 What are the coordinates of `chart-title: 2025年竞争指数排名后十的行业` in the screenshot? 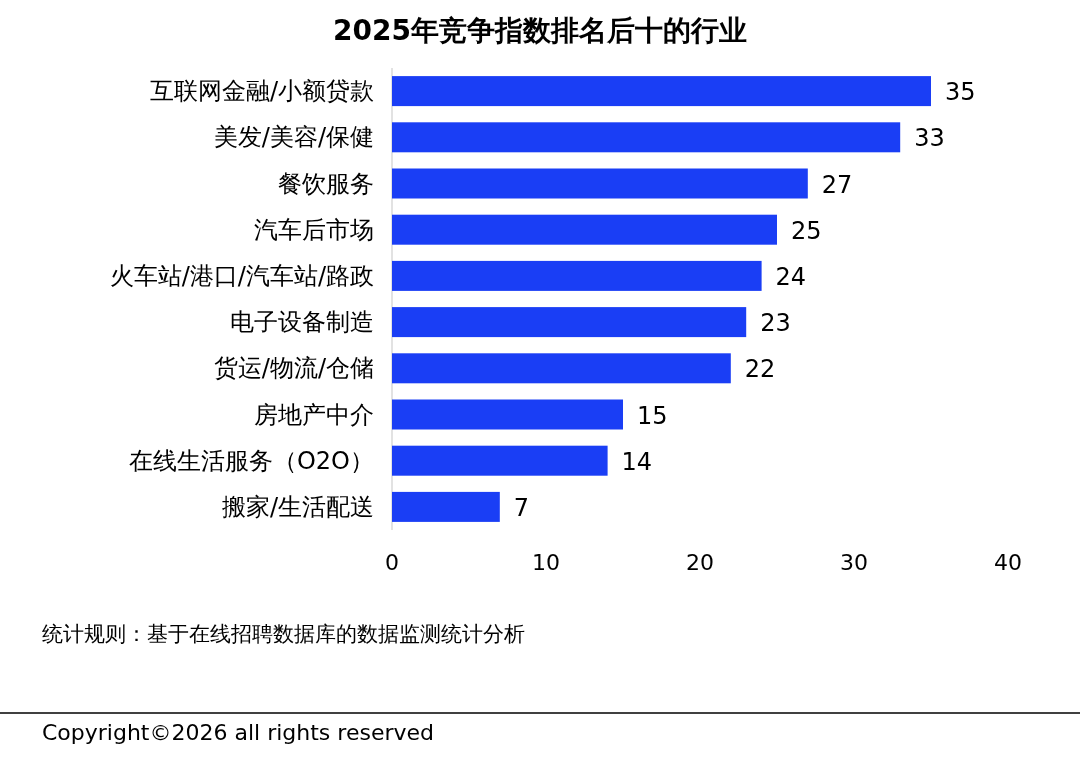 It's located at (540, 30).